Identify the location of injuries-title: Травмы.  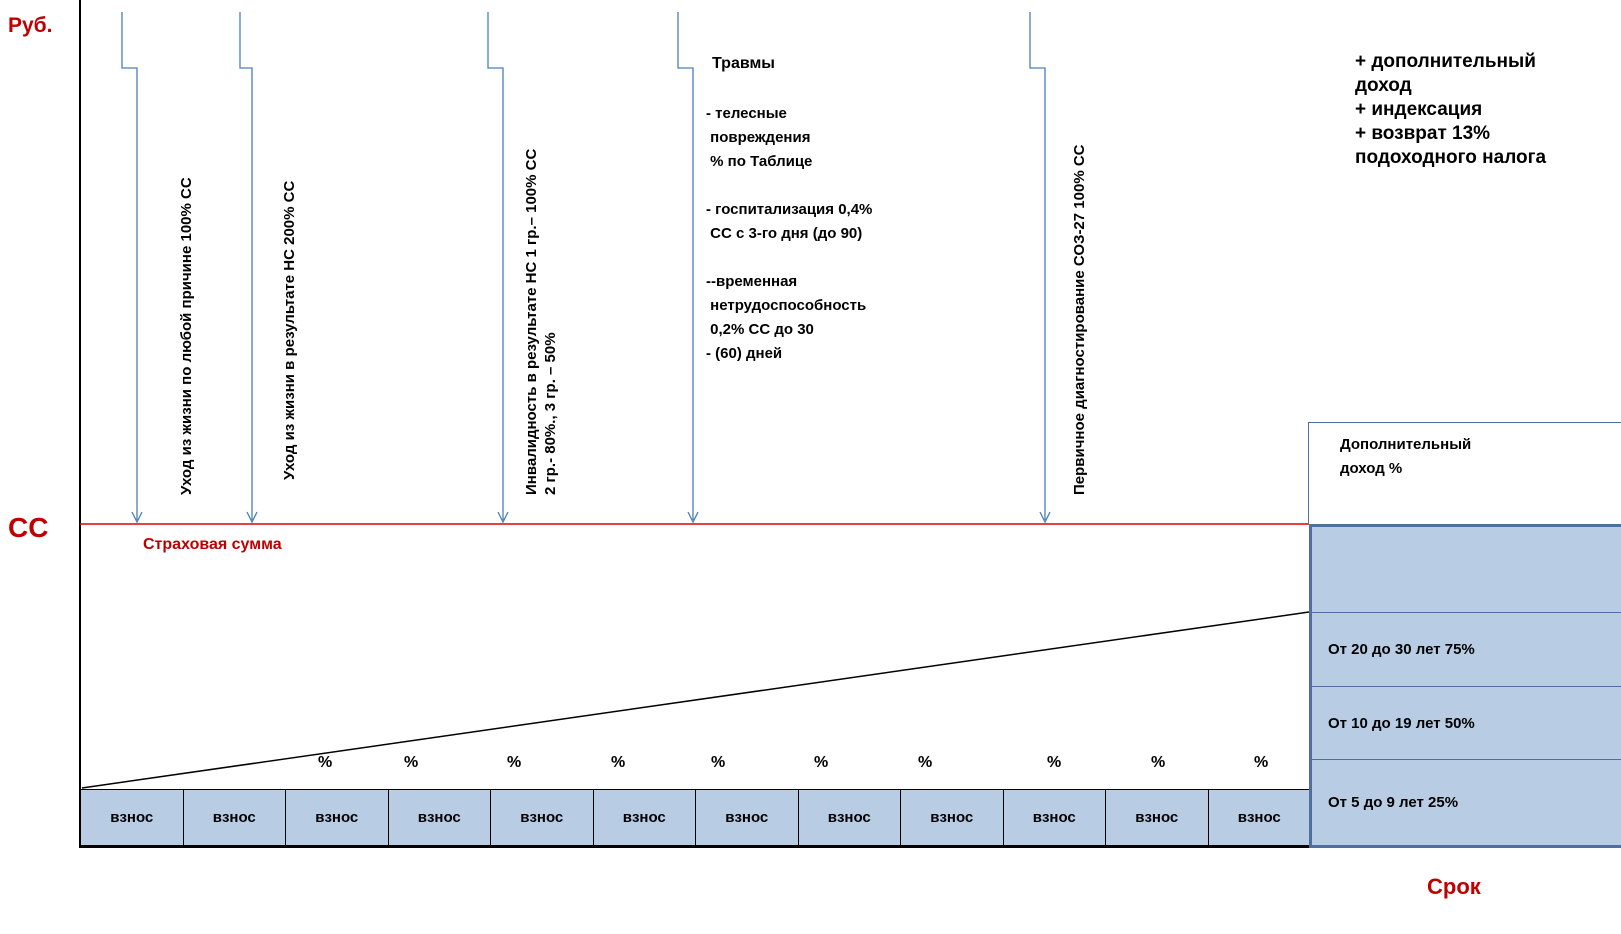
(743, 63).